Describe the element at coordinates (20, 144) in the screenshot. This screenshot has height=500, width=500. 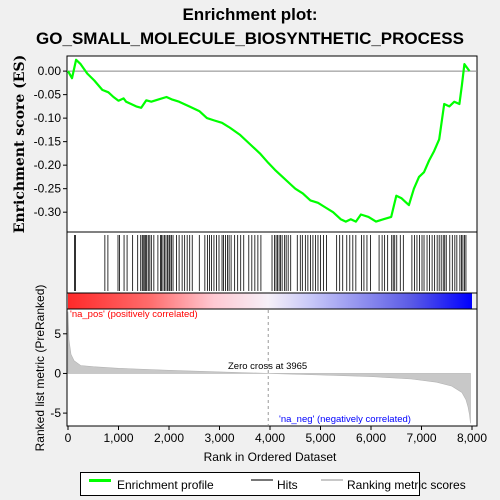
I see `y-axis-label-es: Enrichment score (ES)` at that location.